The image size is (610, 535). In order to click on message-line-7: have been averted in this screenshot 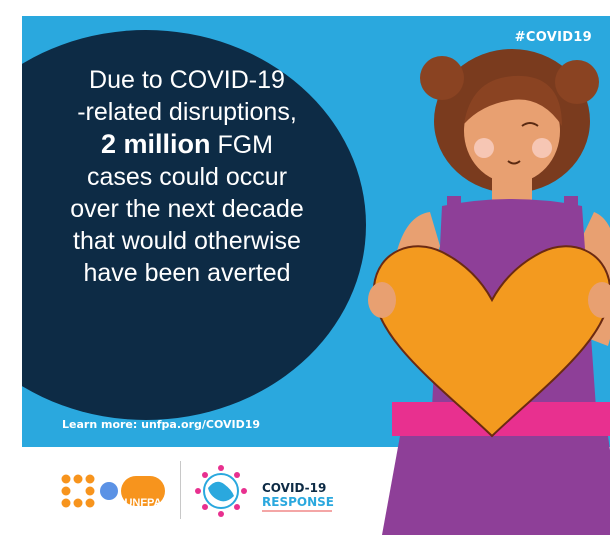, I will do `click(187, 273)`.